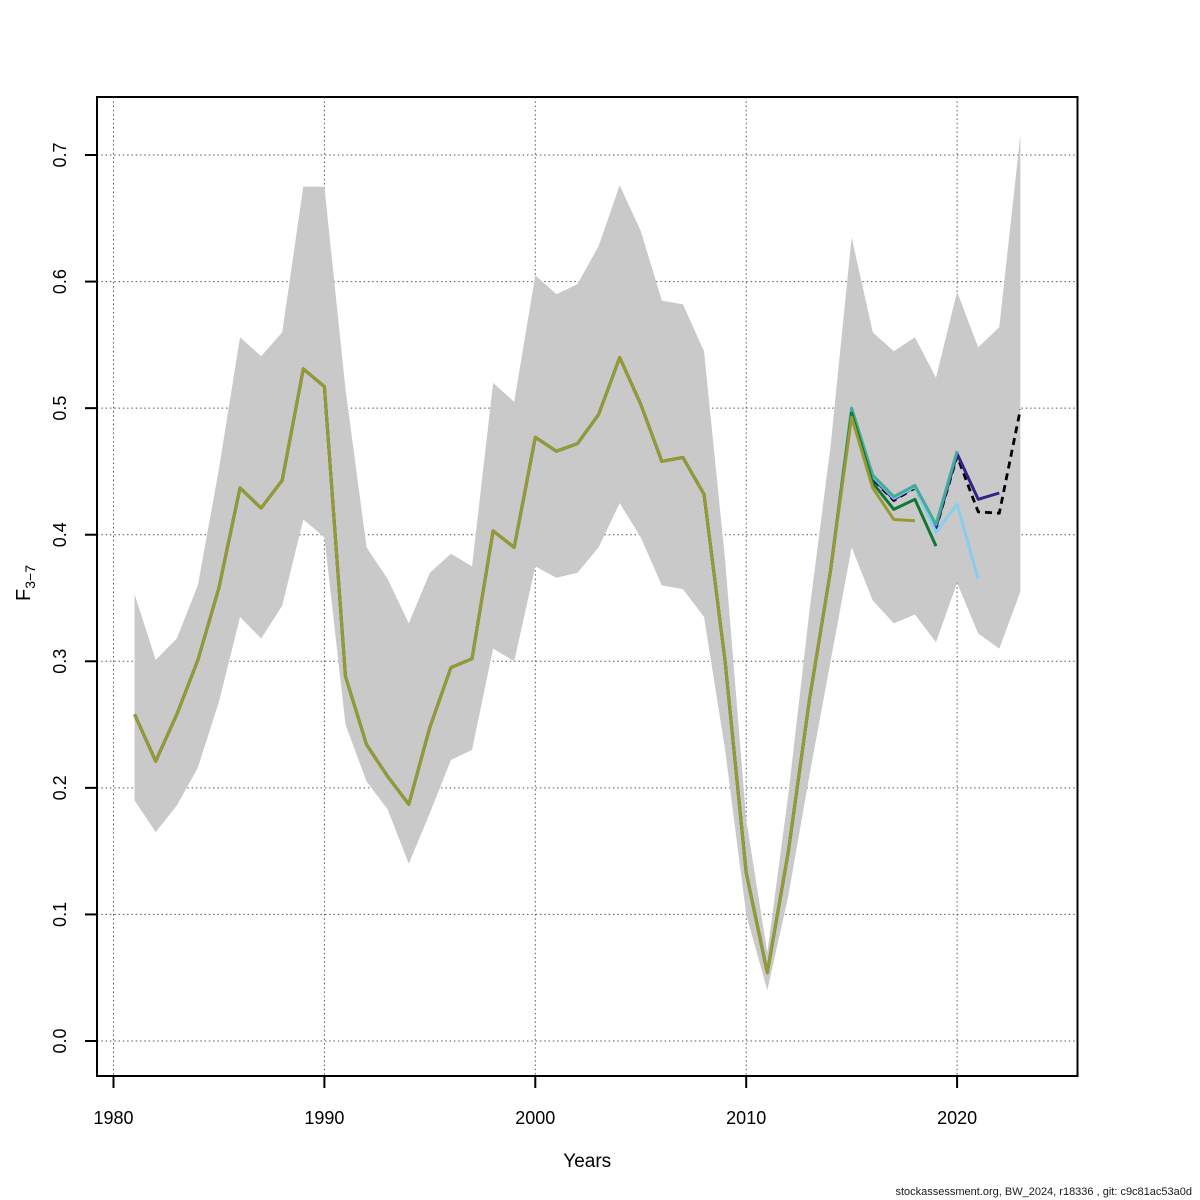  What do you see at coordinates (746, 1118) in the screenshot?
I see `x-axis-tick-label-2010: 2010` at bounding box center [746, 1118].